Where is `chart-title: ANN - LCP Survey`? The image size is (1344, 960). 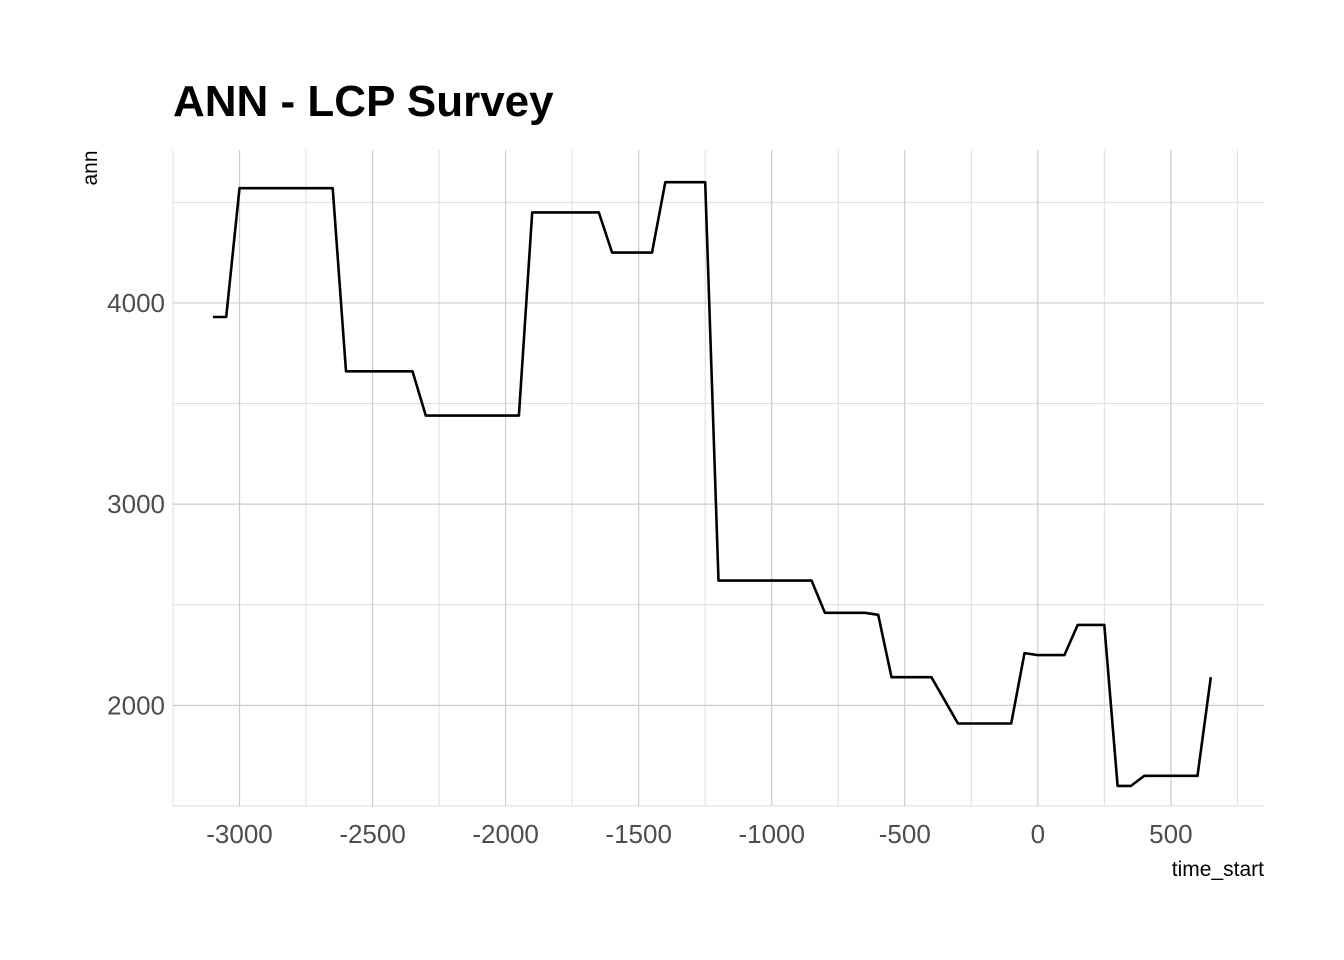
chart-title: ANN - LCP Survey is located at coordinates (363, 101).